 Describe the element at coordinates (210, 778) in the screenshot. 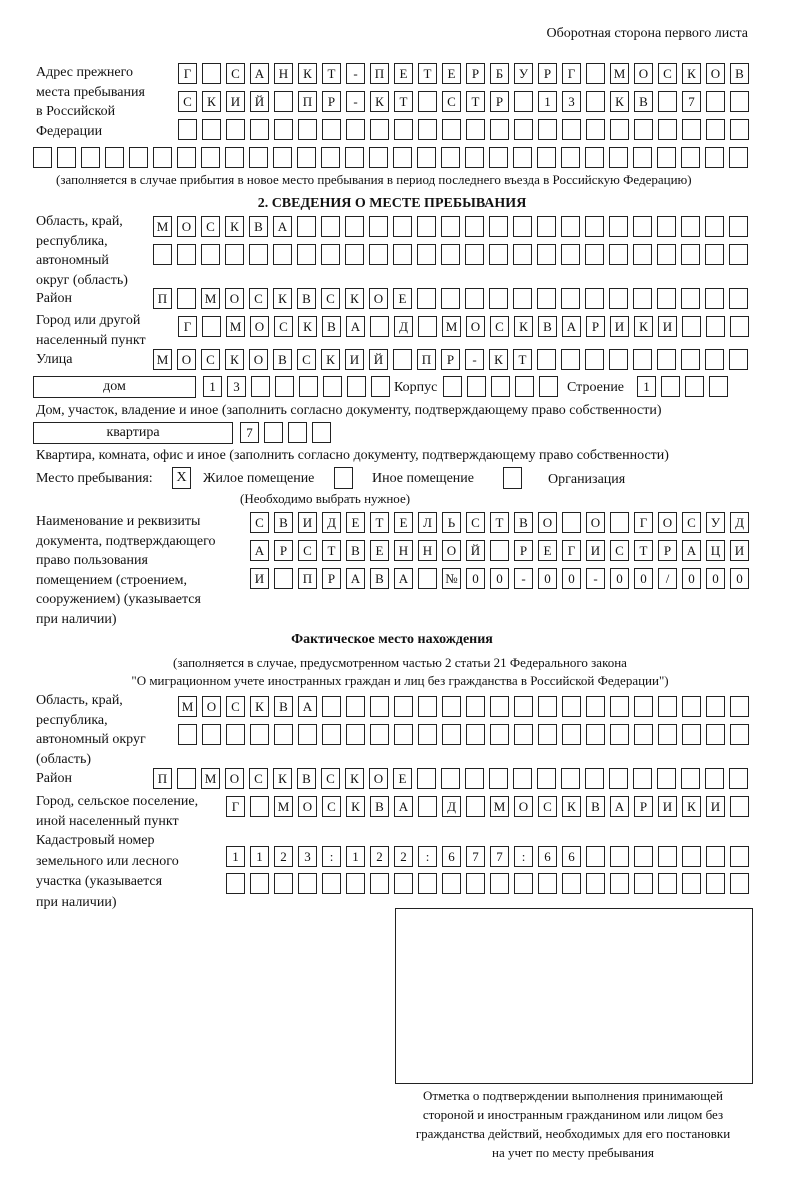

I see `char-cell: М` at that location.